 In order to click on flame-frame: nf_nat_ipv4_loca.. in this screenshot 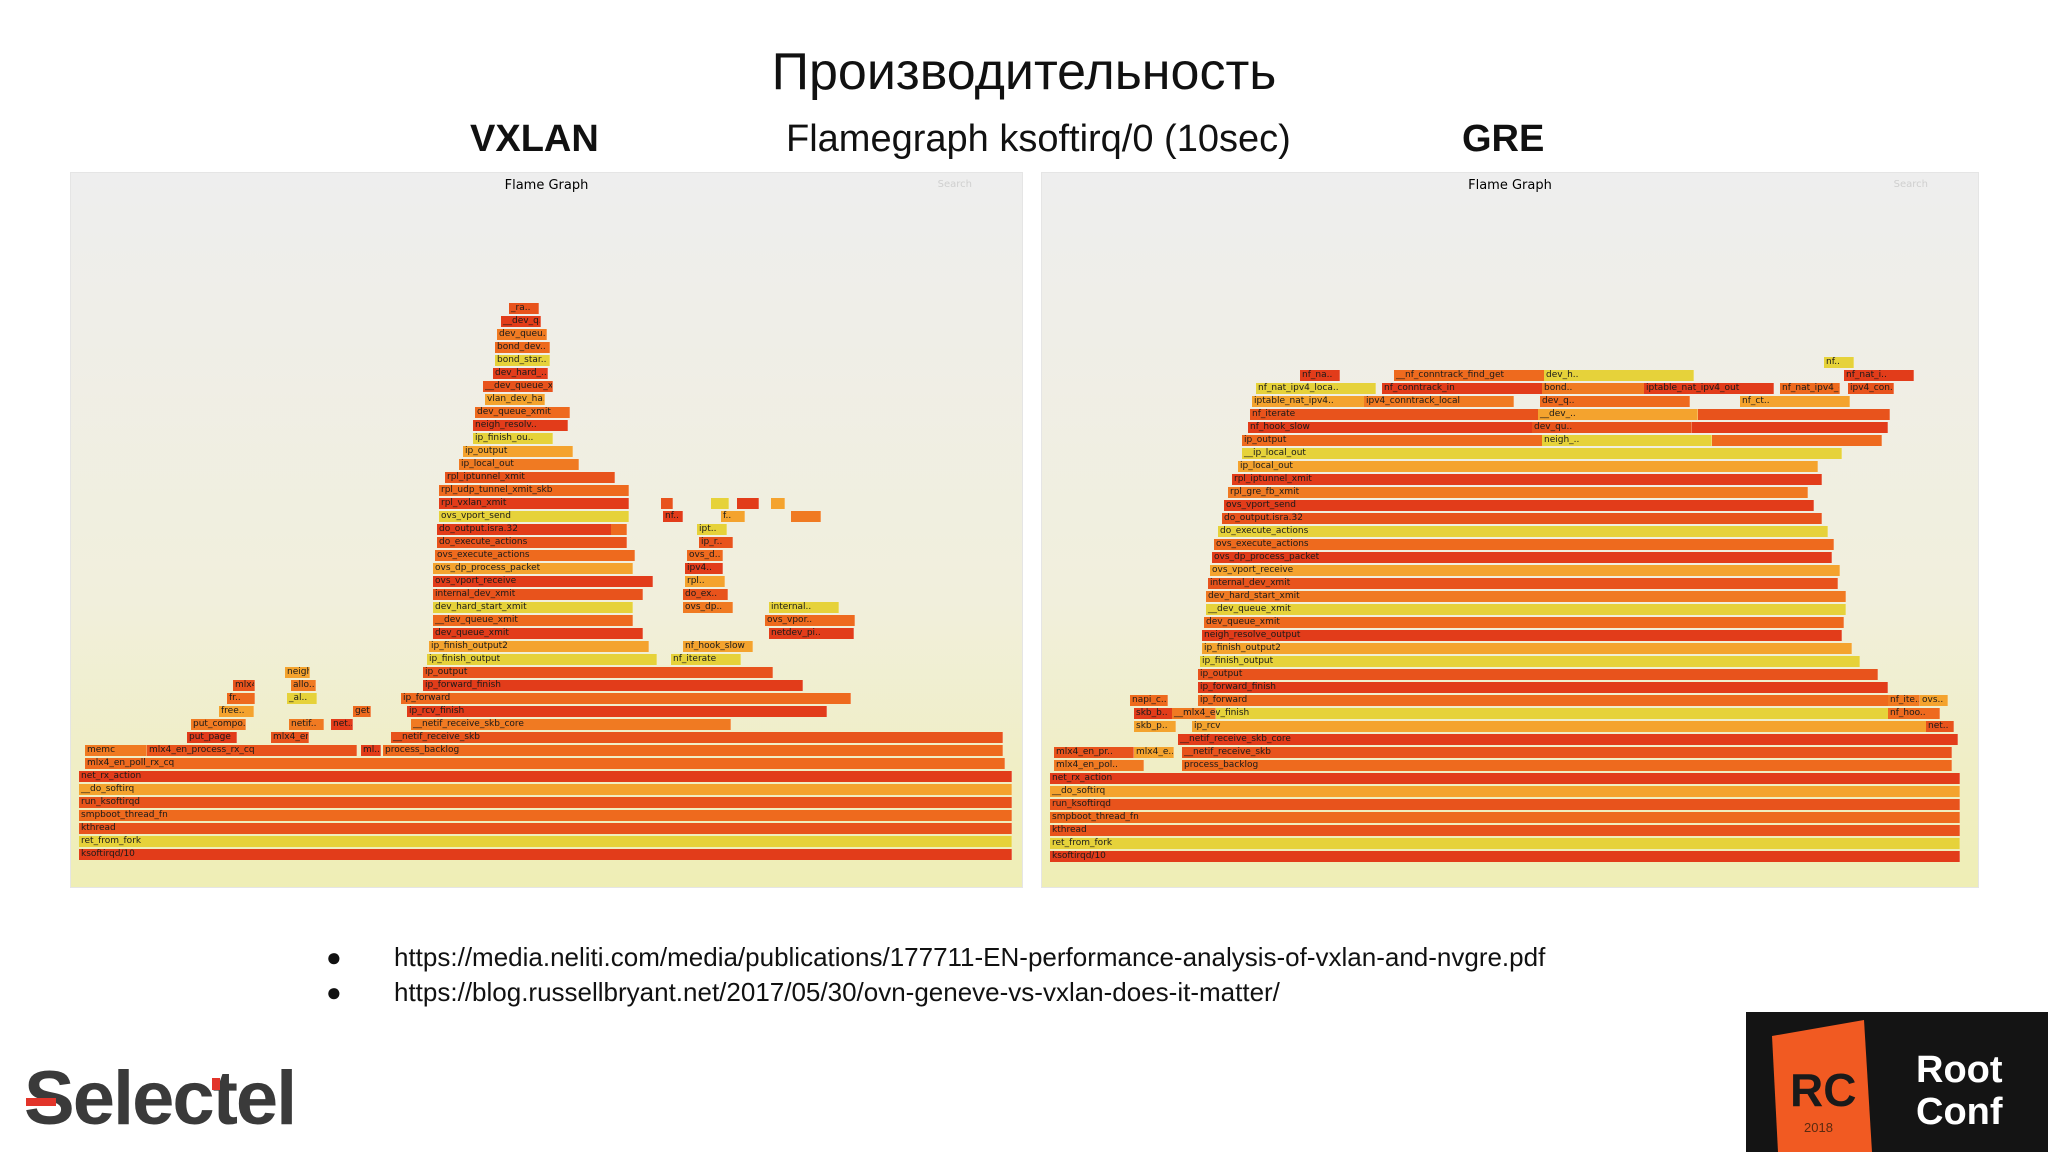, I will do `click(1316, 388)`.